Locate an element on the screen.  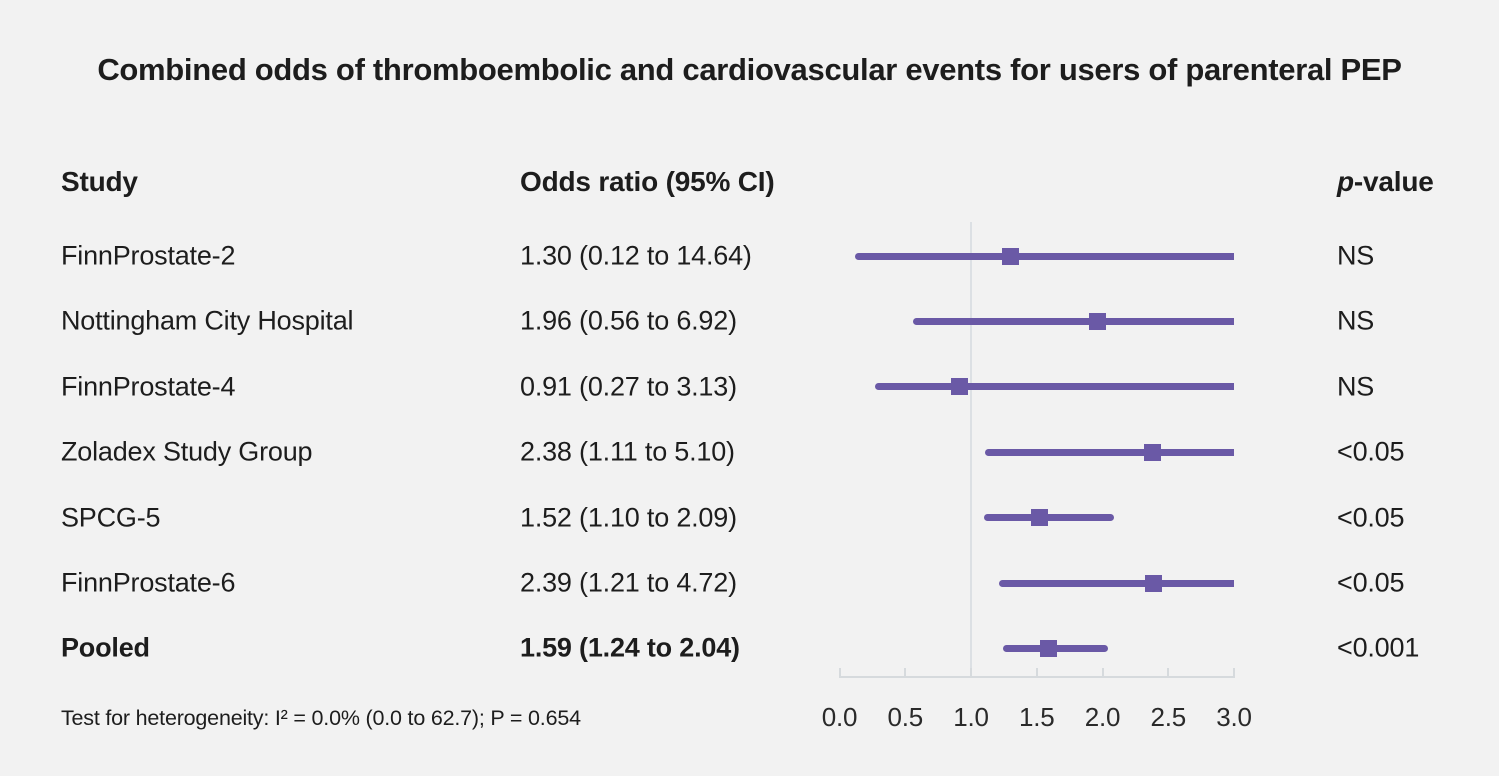
axis-tick-label: 2.5 is located at coordinates (1168, 717).